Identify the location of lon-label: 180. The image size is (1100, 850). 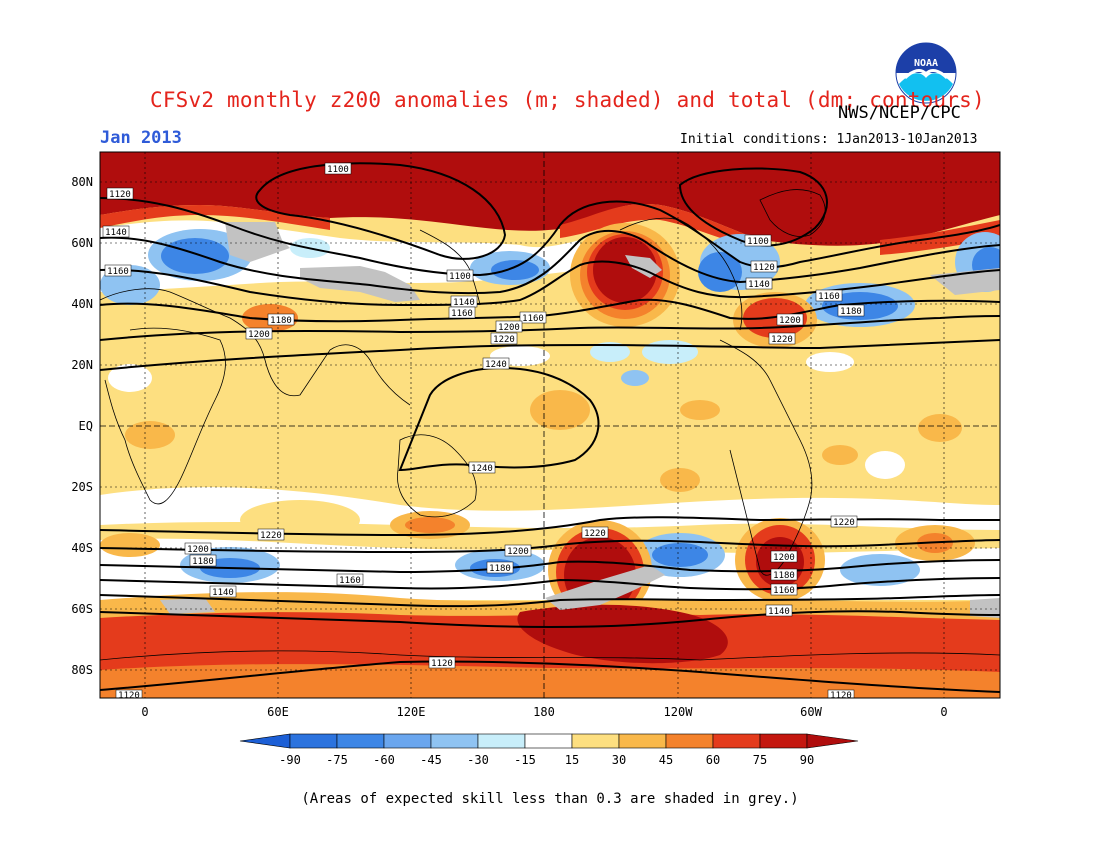
(544, 712).